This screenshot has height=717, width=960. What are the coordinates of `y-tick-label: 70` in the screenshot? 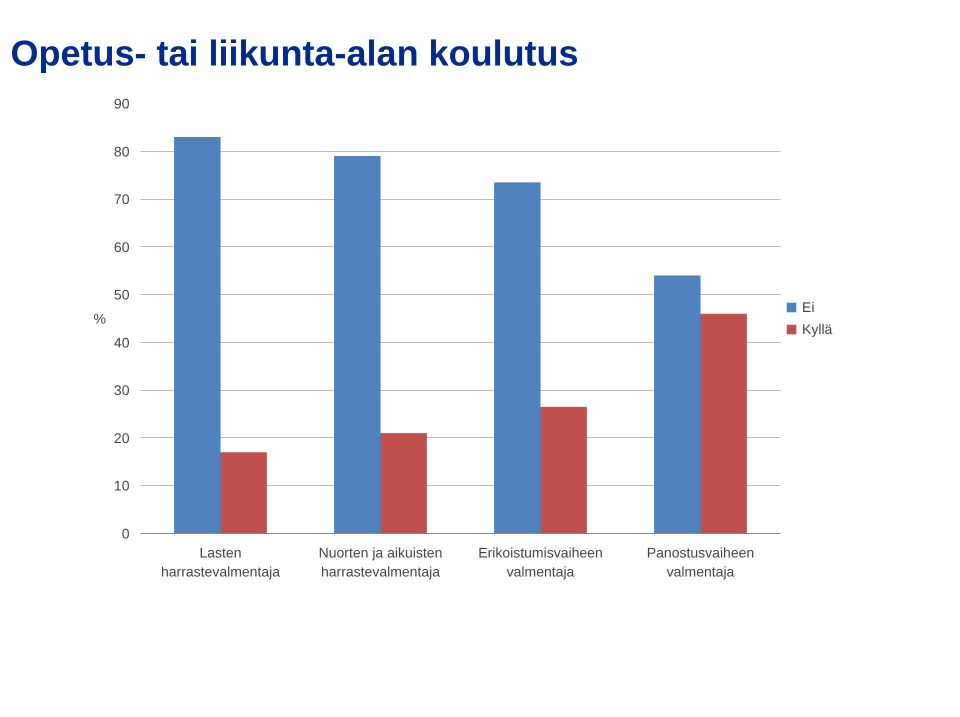 It's located at (122, 199).